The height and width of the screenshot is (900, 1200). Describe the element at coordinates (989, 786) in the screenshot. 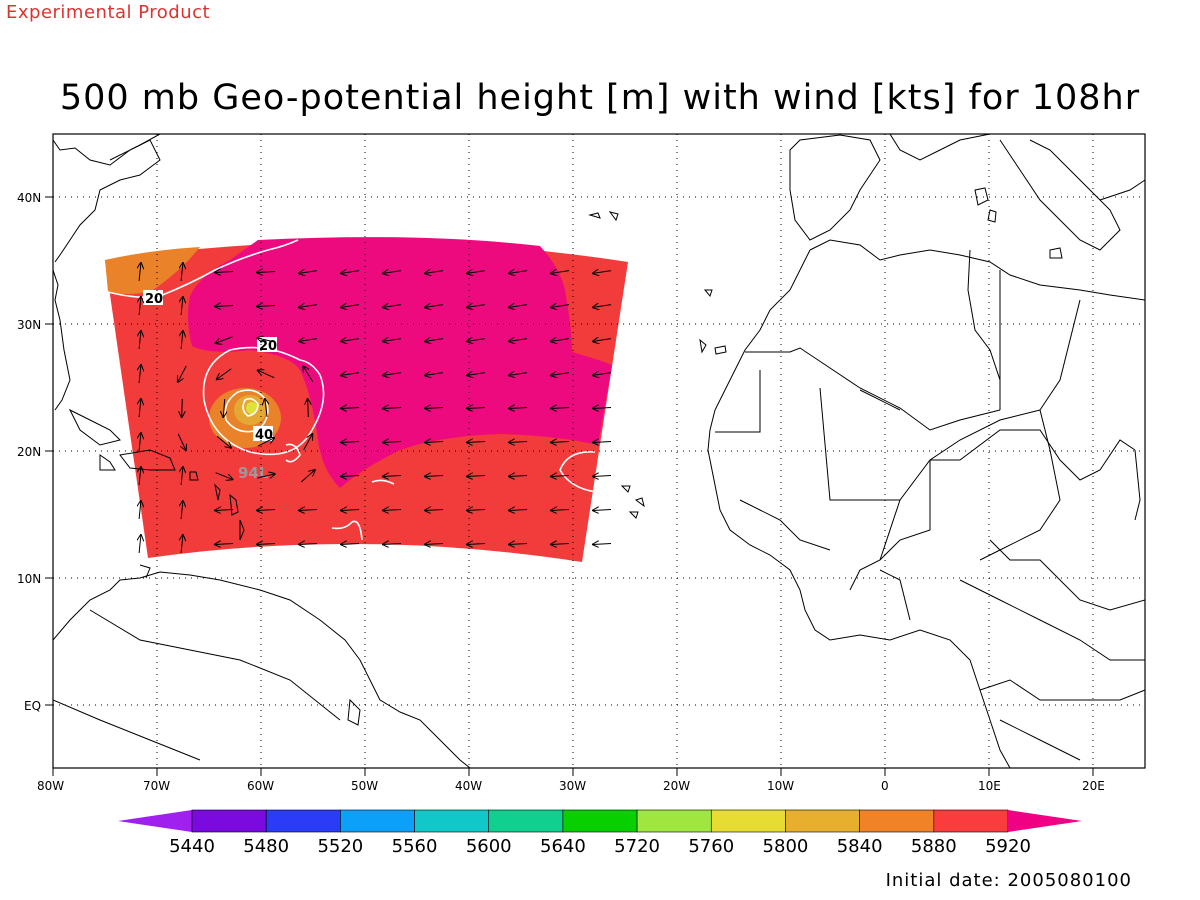

I see `x-tick-10e: 10E` at that location.